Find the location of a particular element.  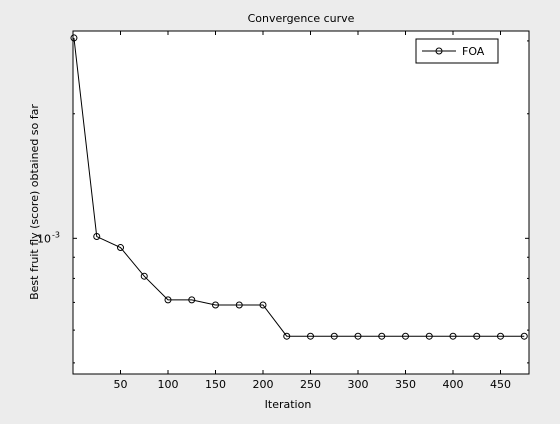

y-axis-label: Best fruit fly (score) obtained so far is located at coordinates (34, 202).